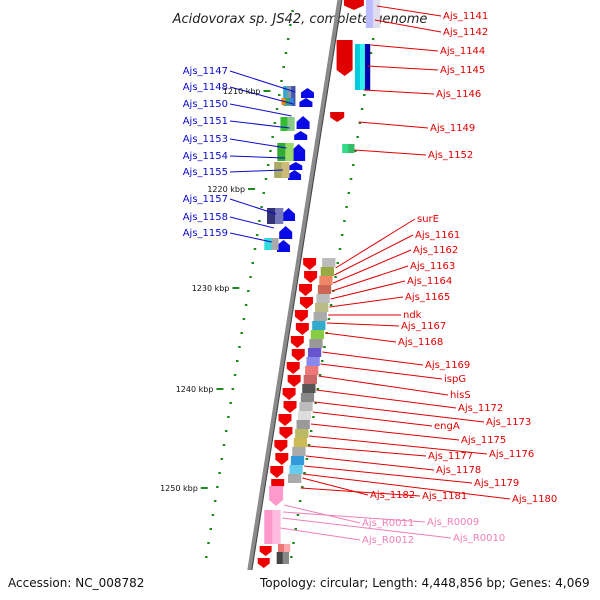 The image size is (600, 600). Describe the element at coordinates (420, 342) in the screenshot. I see `gene-label: Ajs_1168` at that location.